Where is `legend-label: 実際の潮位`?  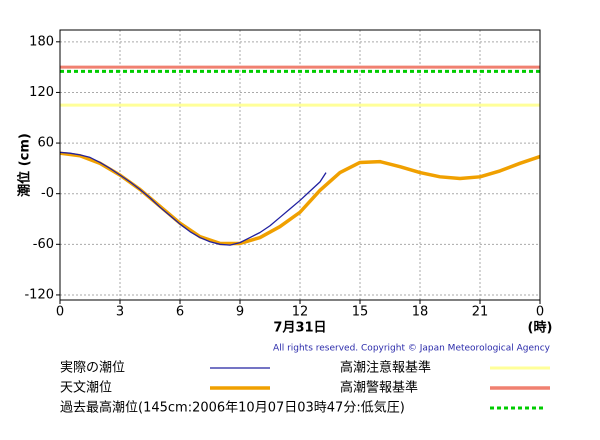
legend-label: 実際の潮位 is located at coordinates (92, 368).